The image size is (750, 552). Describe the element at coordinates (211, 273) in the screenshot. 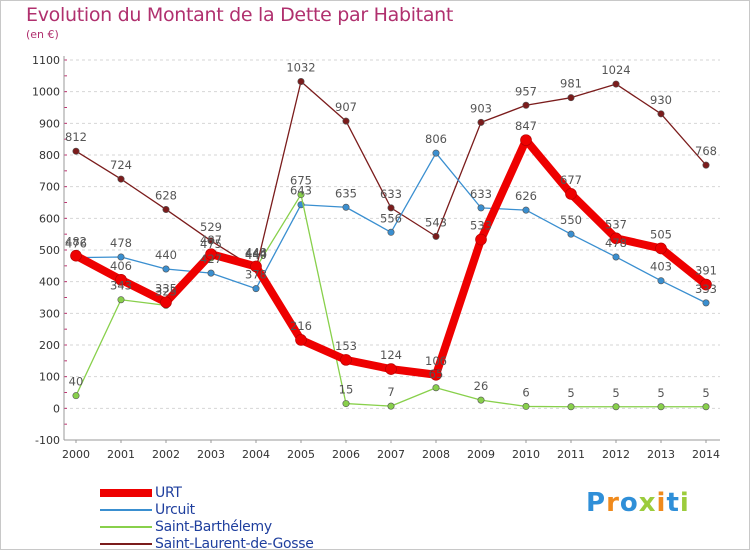

I see `data-point-urcuit-2003` at that location.